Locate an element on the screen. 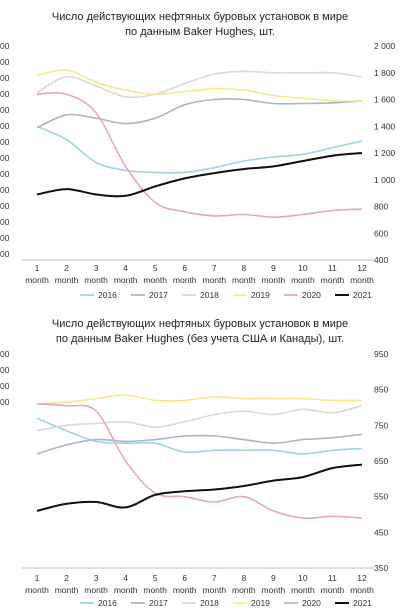 Image resolution: width=413 pixels, height=613 pixels. chart-title-line: по данным Baker Hughes, шт. is located at coordinates (200, 32).